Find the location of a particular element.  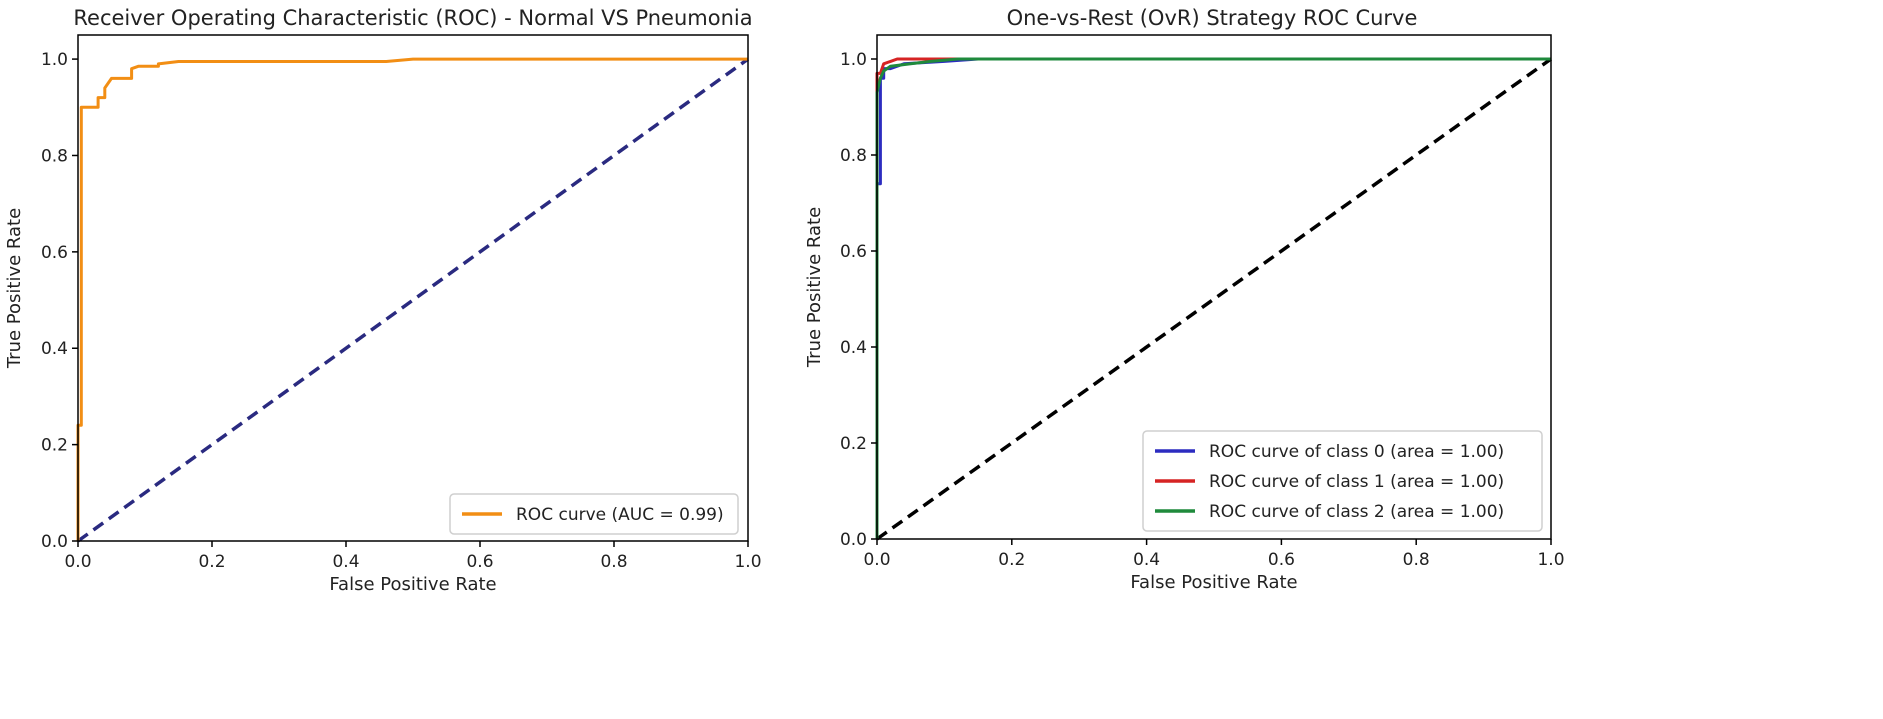

legend: ROC curve (AUC = 0.99) is located at coordinates (594, 514).